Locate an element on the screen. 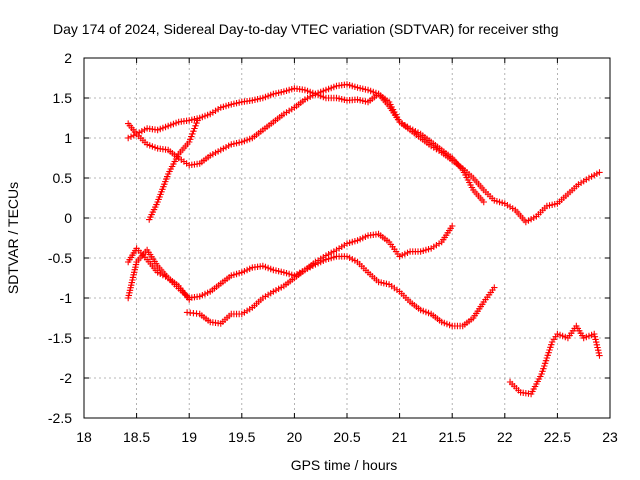 Image resolution: width=640 pixels, height=480 pixels. y-tick-label: 0 is located at coordinates (68, 218).